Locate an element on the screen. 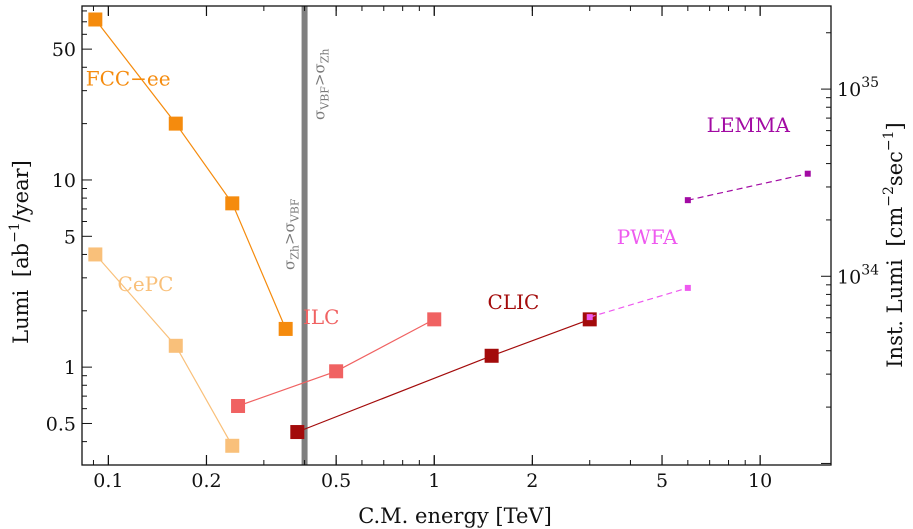 The width and height of the screenshot is (913, 529). x-tick-label: 2 is located at coordinates (532, 481).